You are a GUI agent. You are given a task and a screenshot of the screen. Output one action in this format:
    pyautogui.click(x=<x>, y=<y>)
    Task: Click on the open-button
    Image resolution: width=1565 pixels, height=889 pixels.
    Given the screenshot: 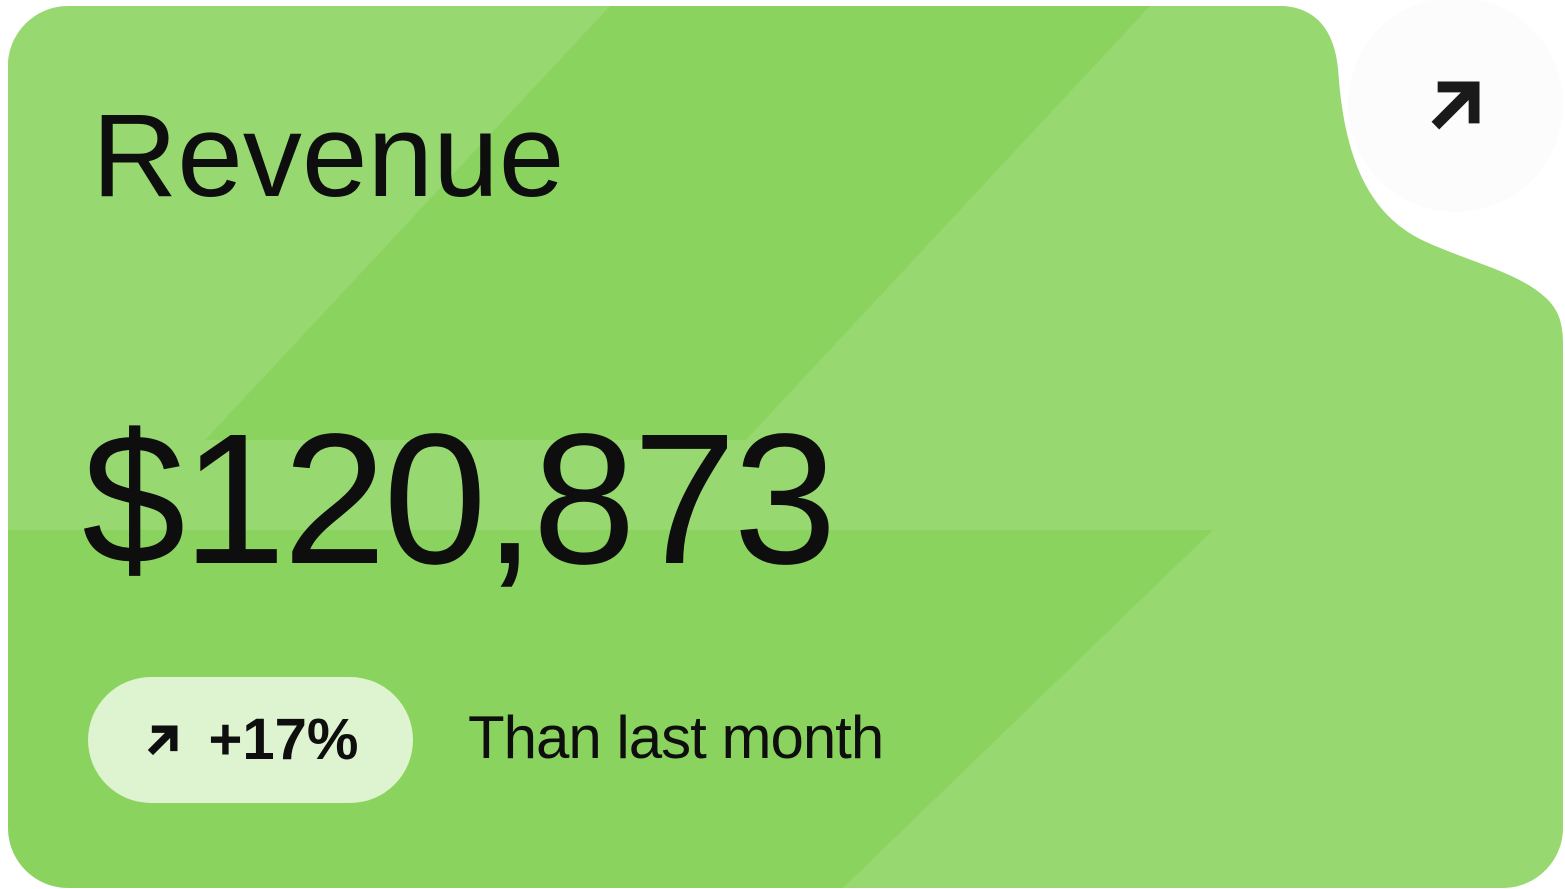 What is the action you would take?
    pyautogui.click(x=1455, y=106)
    